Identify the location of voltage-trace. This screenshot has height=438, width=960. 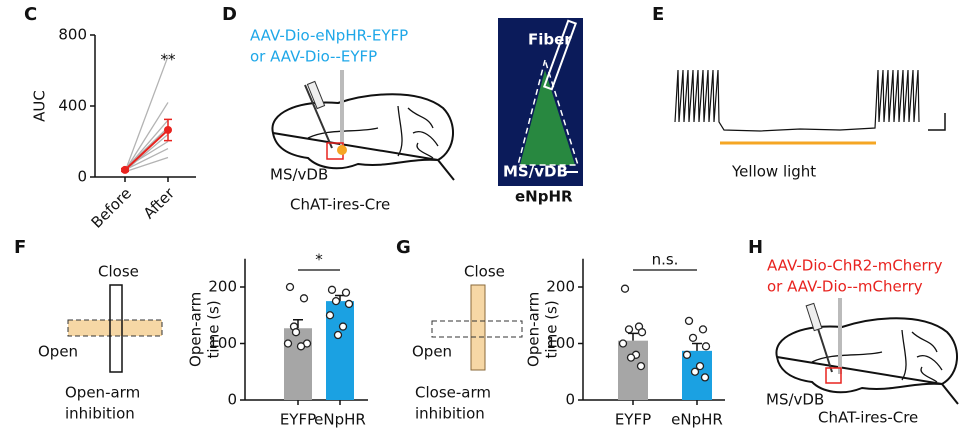
(797, 100).